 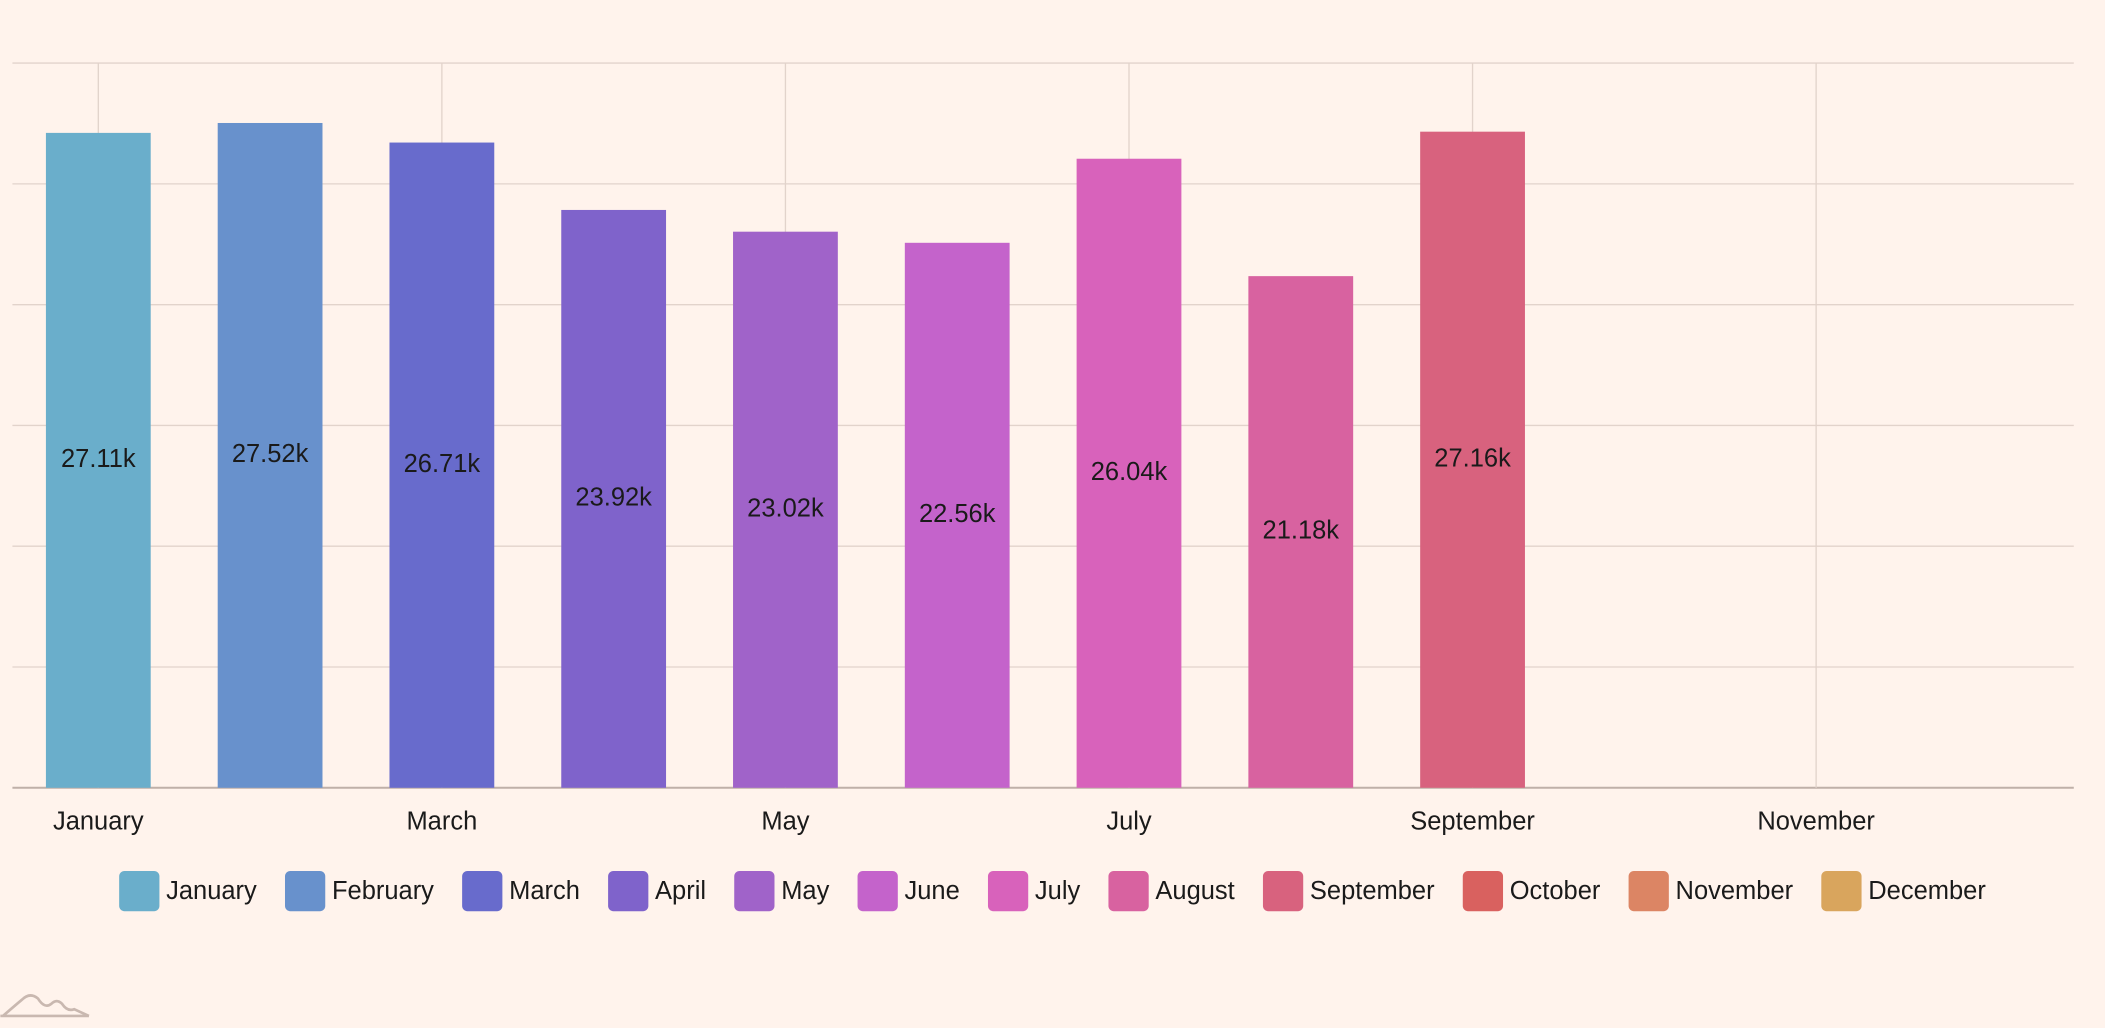 I want to click on x-tick-label: November, so click(x=1816, y=821).